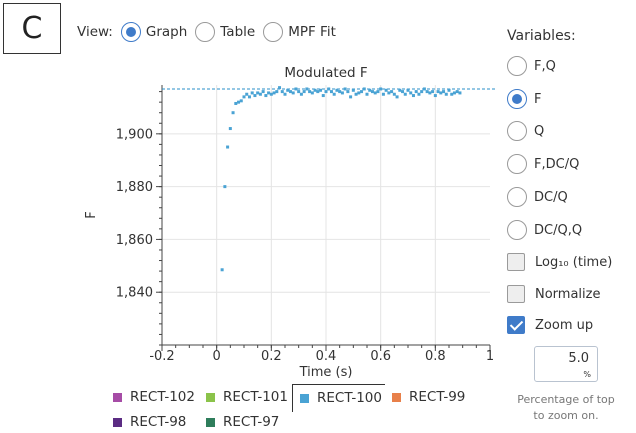 The height and width of the screenshot is (433, 636). Describe the element at coordinates (435, 356) in the screenshot. I see `x-tick-label: 0.8` at that location.